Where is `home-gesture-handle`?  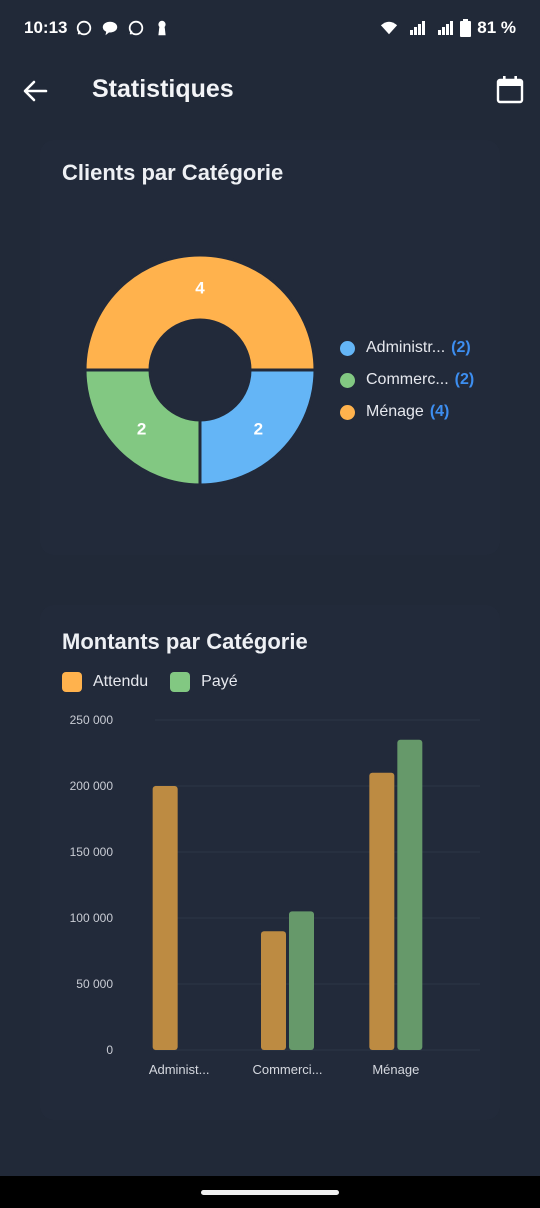
home-gesture-handle is located at coordinates (270, 1192).